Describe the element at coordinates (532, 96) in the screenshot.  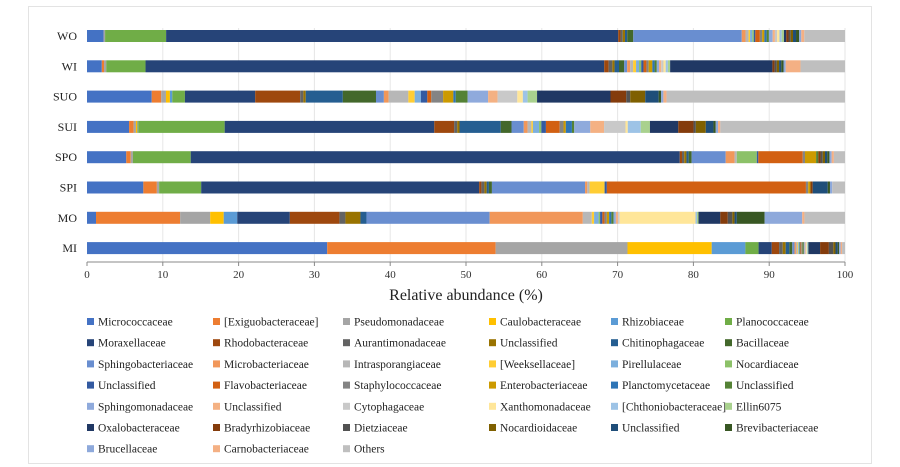
I see `bar-segment-suo-ellin6075` at that location.